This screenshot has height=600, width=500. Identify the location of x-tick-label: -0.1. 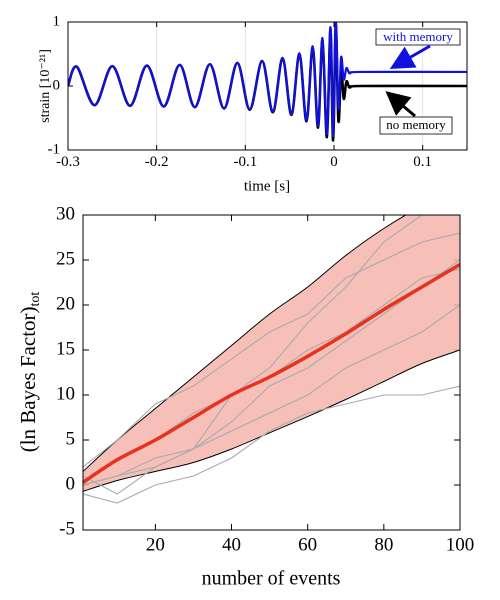
(245, 162).